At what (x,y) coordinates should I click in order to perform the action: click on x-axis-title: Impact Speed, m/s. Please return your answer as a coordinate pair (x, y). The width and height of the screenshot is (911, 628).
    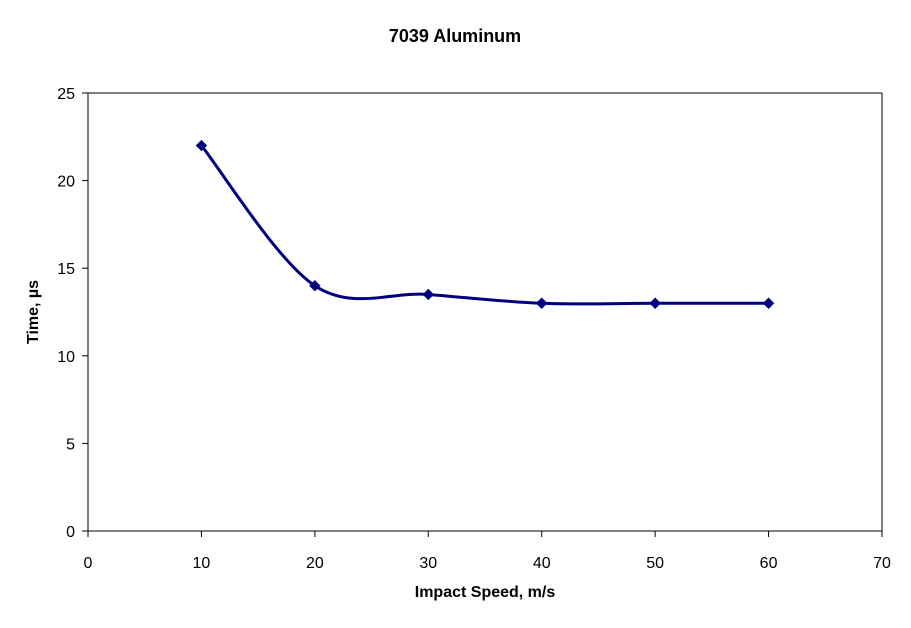
    Looking at the image, I should click on (485, 592).